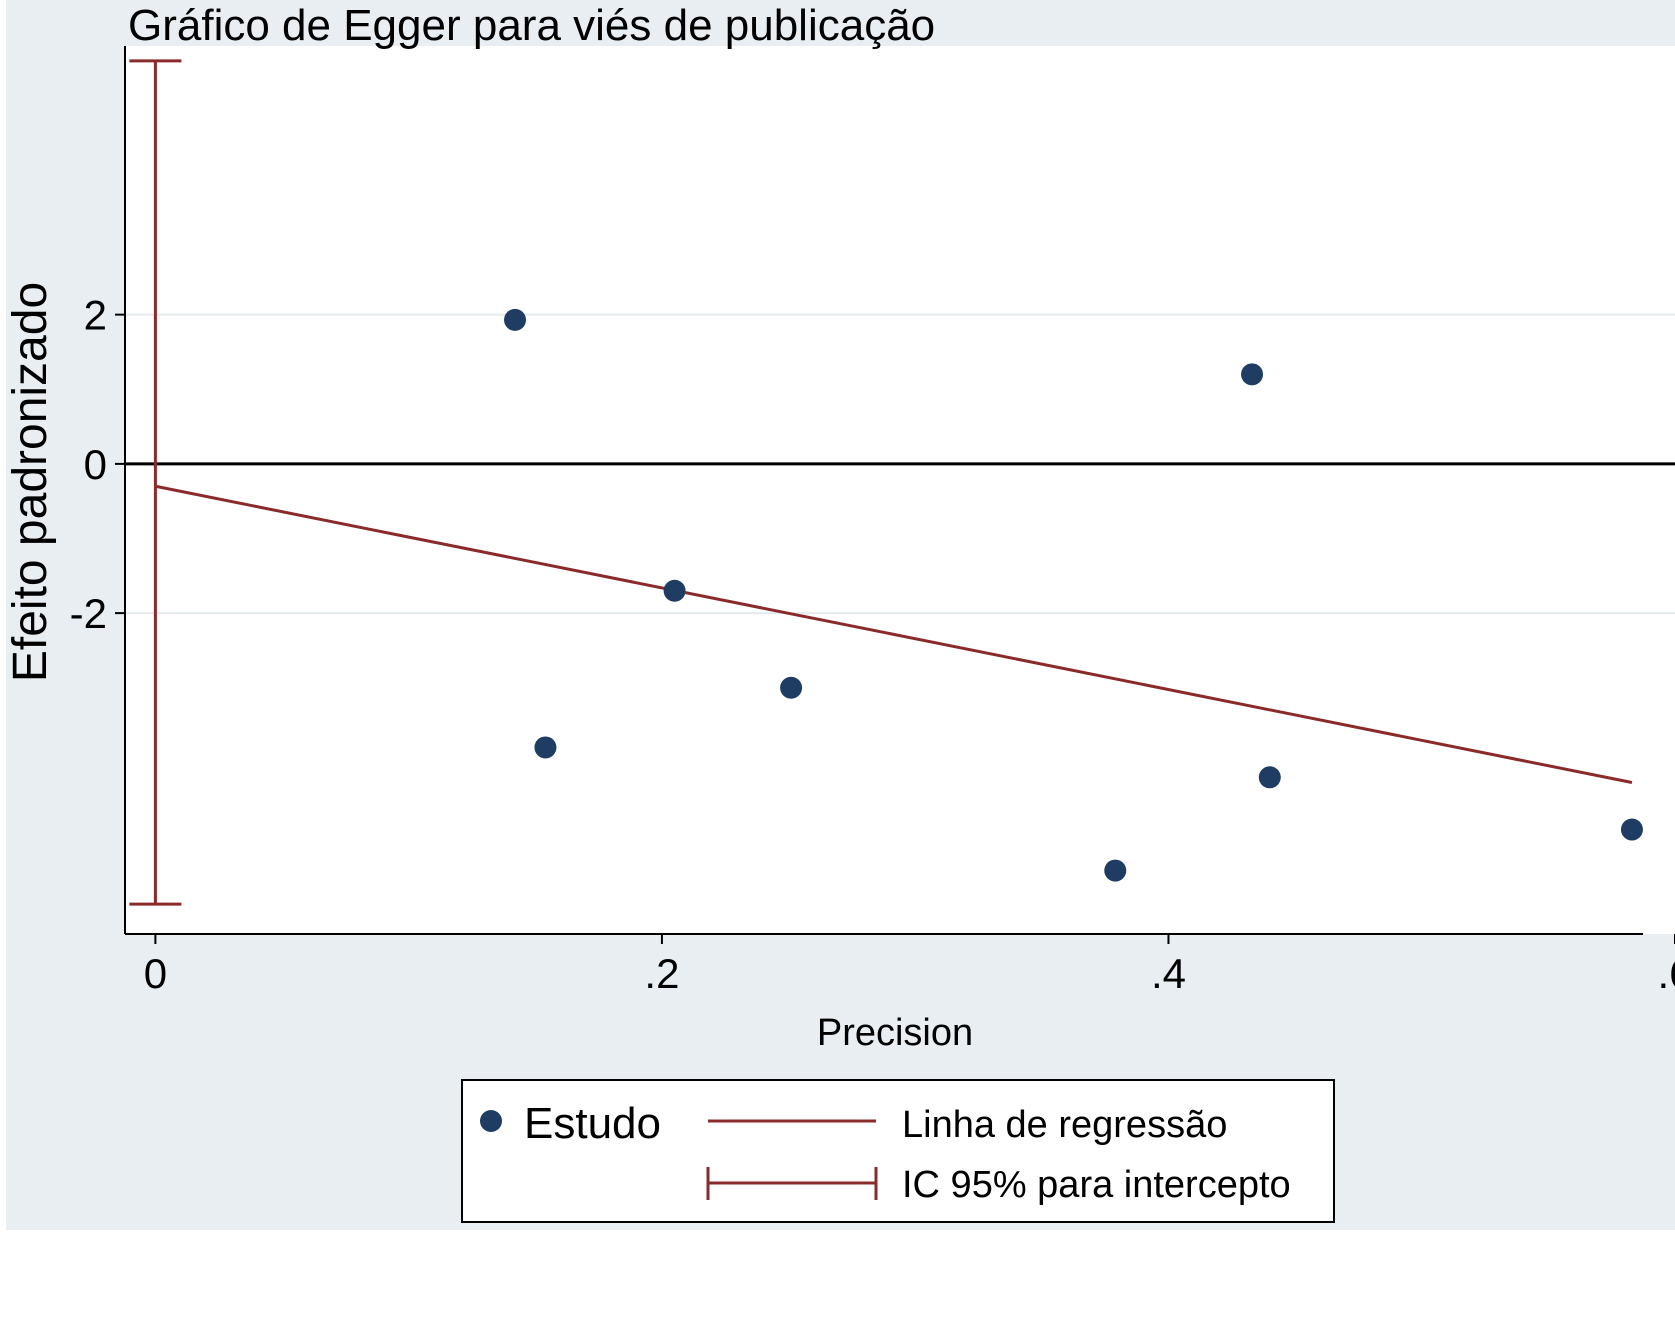  What do you see at coordinates (1168, 973) in the screenshot?
I see `x-tick-label: .4` at bounding box center [1168, 973].